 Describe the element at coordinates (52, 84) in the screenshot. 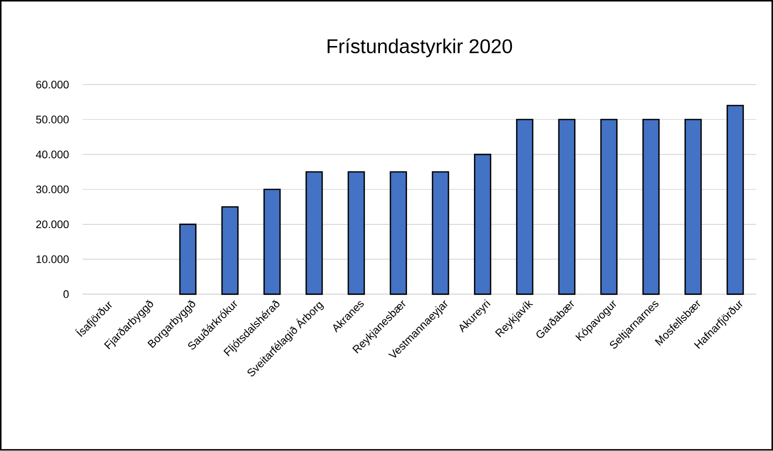

I see `y-tick-label: 60.000` at that location.